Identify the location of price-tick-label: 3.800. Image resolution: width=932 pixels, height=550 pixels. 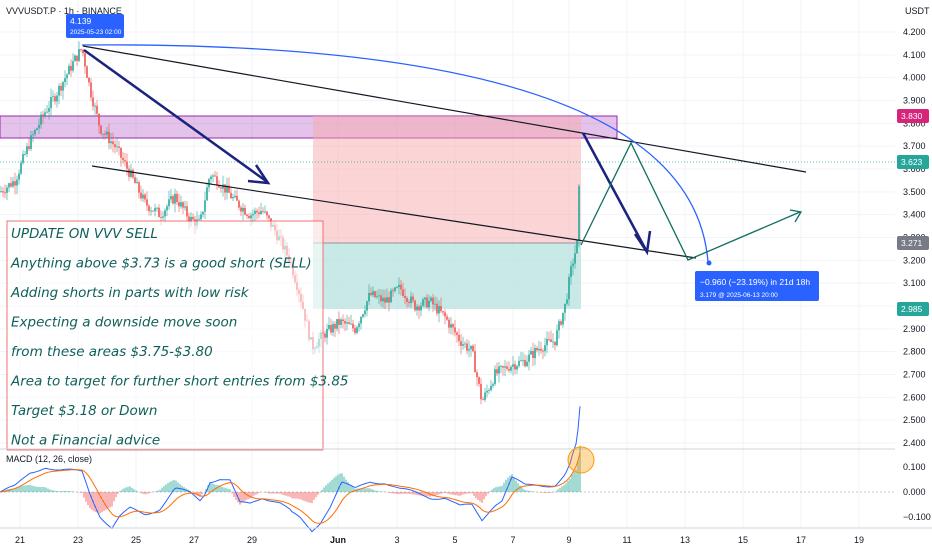
(914, 123).